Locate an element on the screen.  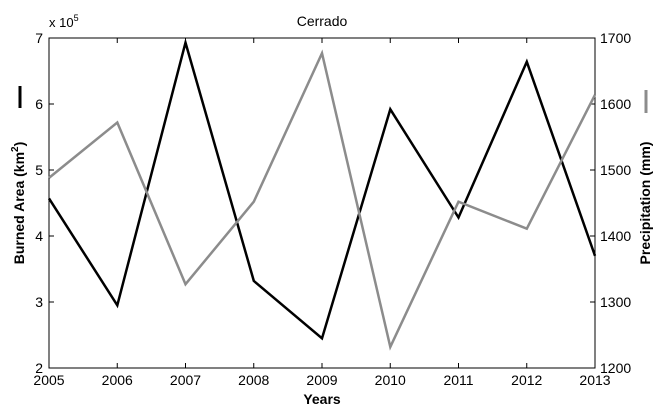
y-left-tick-label: 3 is located at coordinates (39, 302).